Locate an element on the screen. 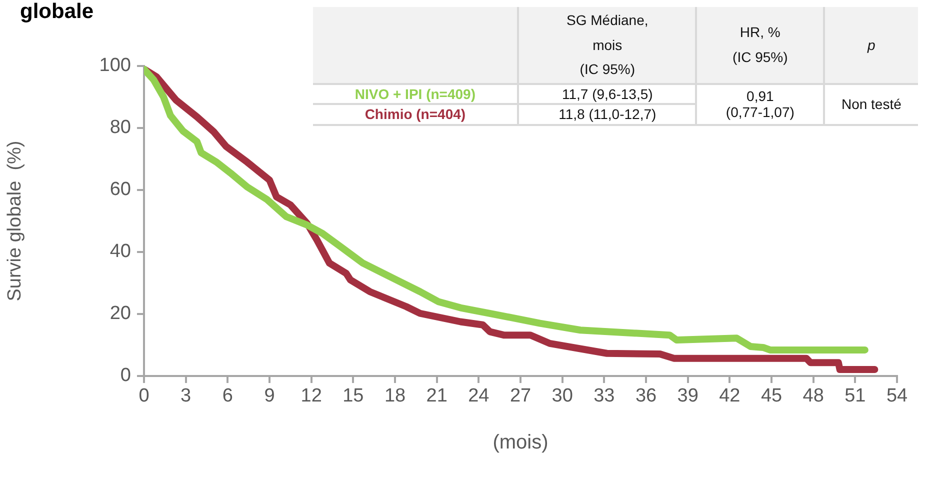 The width and height of the screenshot is (933, 489). y-axis-title: Survie globale (%) is located at coordinates (15, 221).